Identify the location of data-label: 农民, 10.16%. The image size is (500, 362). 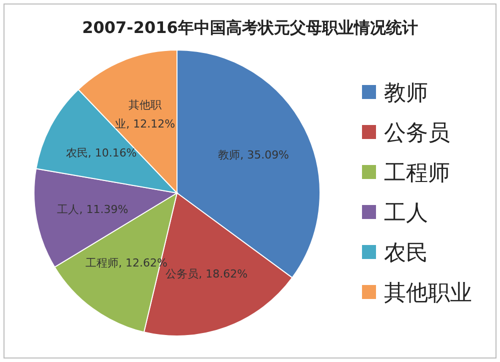
(101, 153).